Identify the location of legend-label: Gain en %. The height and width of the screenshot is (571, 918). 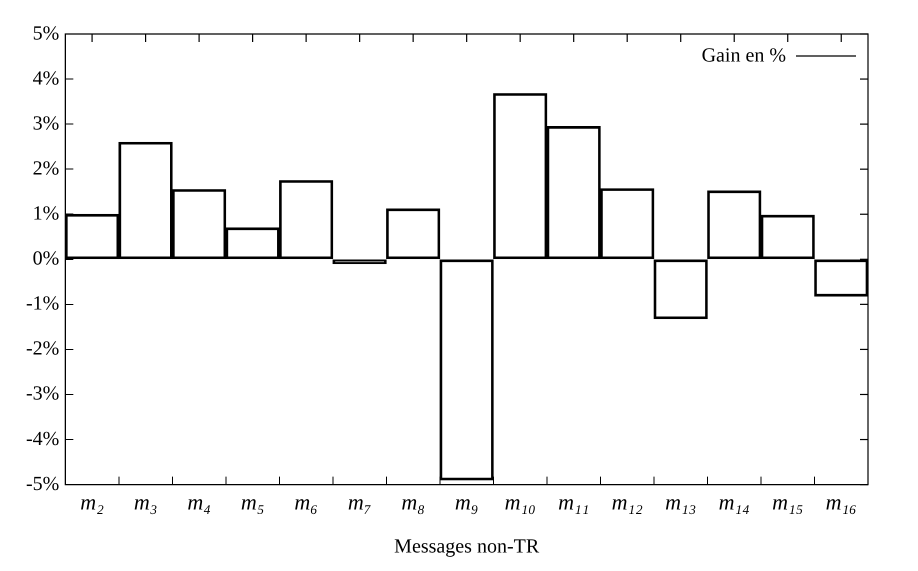
(744, 55).